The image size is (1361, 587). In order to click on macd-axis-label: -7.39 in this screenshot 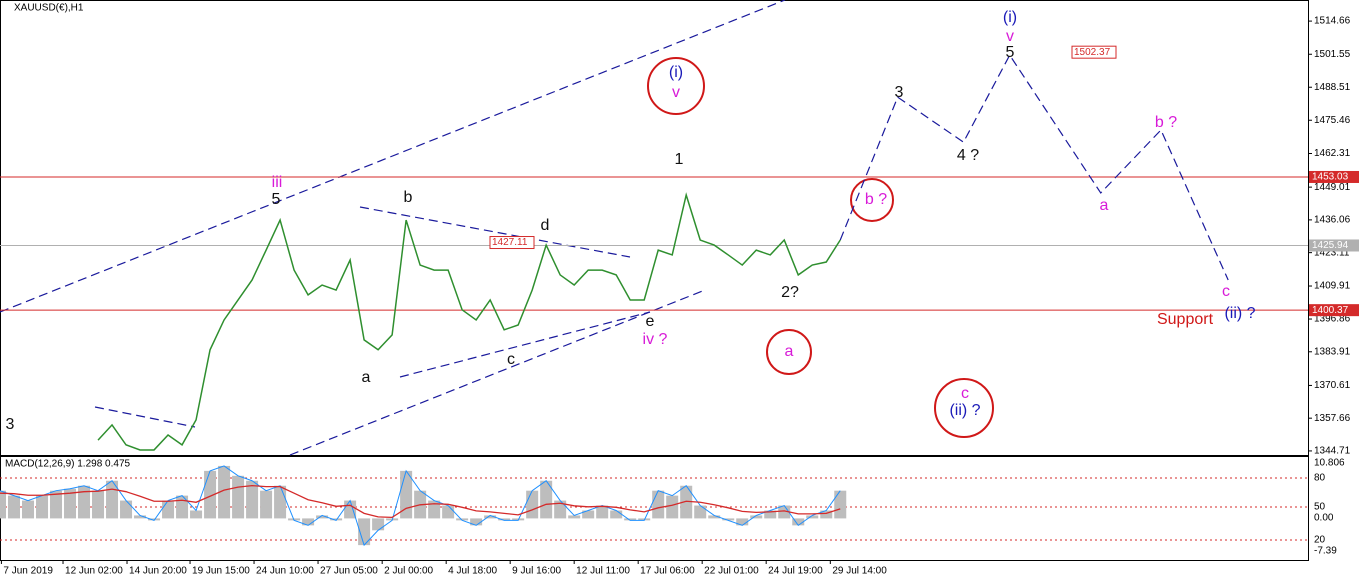, I will do `click(1325, 551)`.